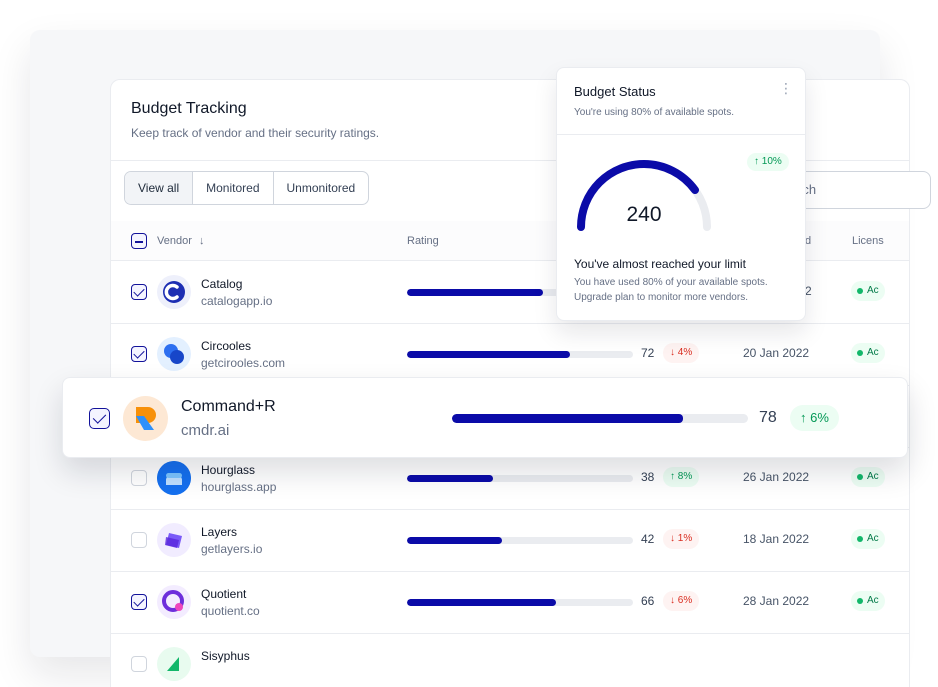  I want to click on vendor-name: Layers, so click(219, 532).